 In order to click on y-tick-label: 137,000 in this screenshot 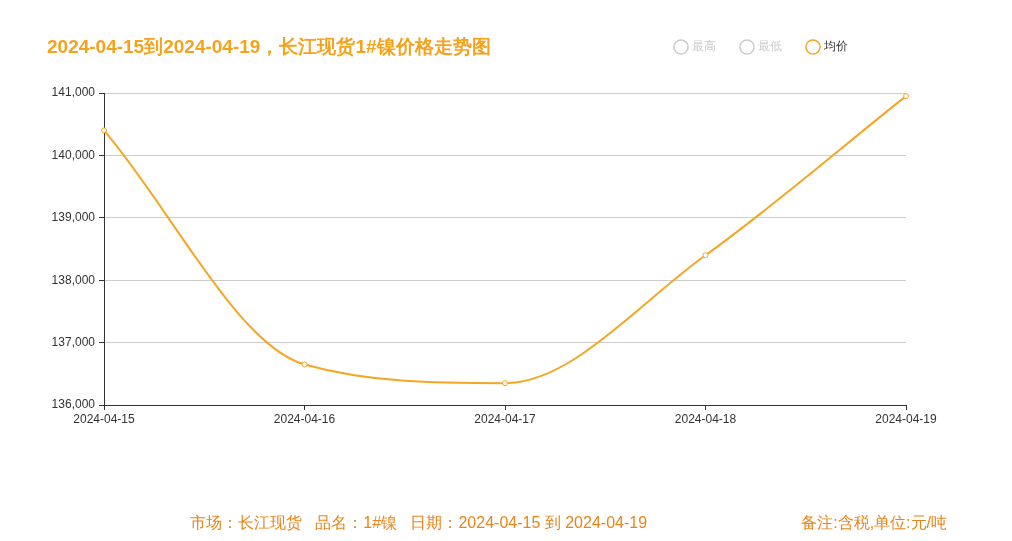, I will do `click(73, 341)`.